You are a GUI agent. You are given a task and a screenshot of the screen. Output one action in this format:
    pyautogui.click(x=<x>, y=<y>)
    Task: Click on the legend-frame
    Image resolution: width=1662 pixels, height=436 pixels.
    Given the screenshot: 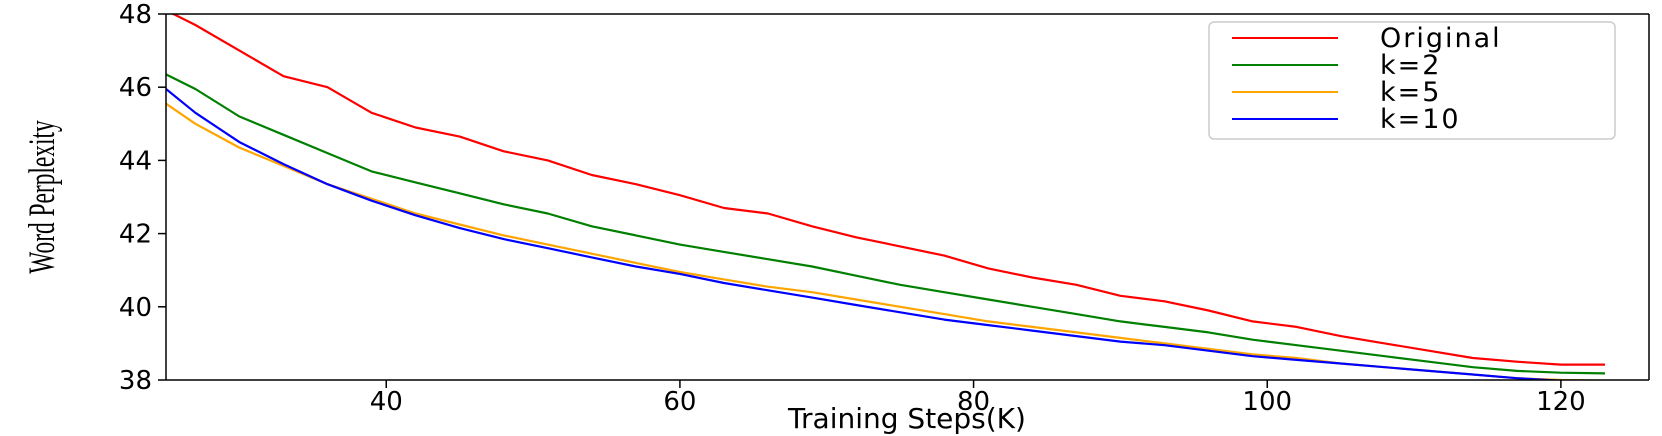 What is the action you would take?
    pyautogui.click(x=1412, y=80)
    